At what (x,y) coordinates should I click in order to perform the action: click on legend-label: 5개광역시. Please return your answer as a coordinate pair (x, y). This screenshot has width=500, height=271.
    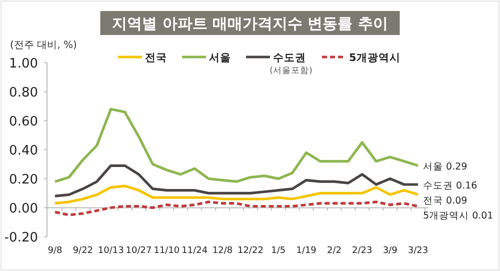
    Looking at the image, I should click on (374, 58).